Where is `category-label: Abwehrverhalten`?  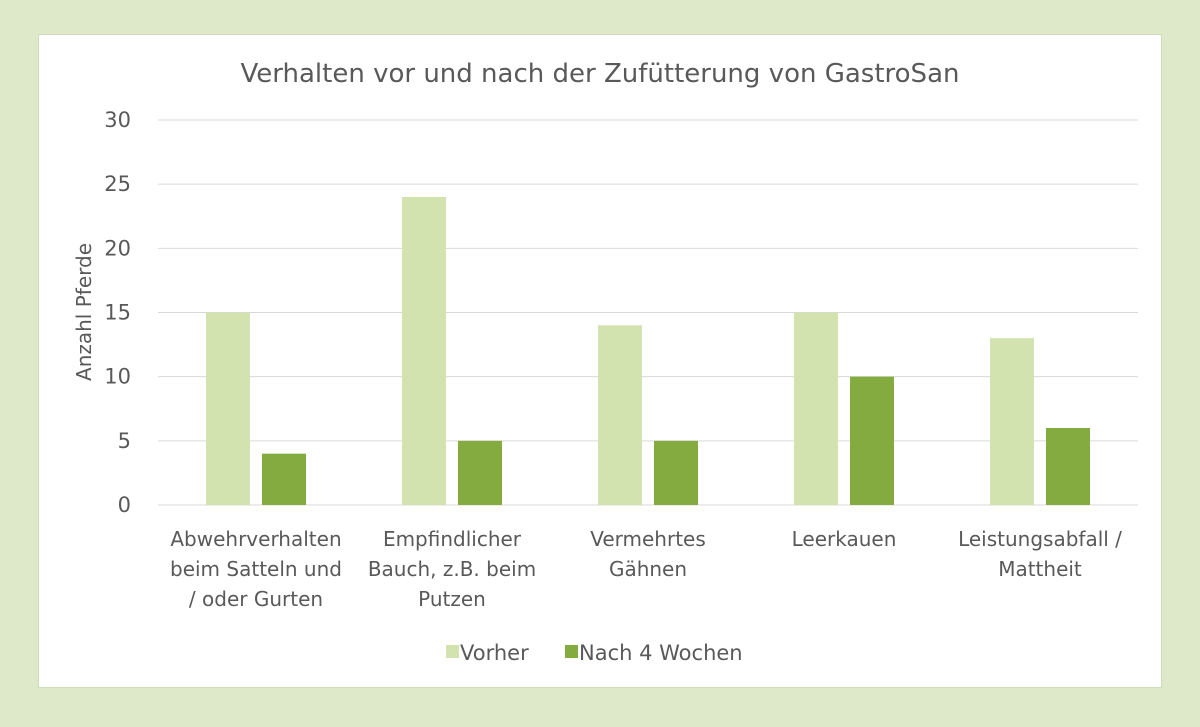 category-label: Abwehrverhalten is located at coordinates (255, 539).